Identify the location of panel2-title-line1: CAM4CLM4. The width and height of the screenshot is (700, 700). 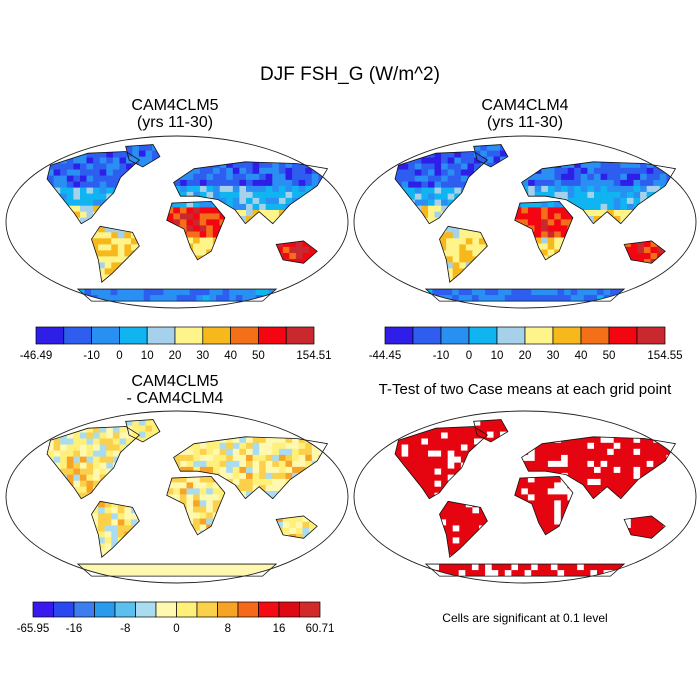
(525, 105).